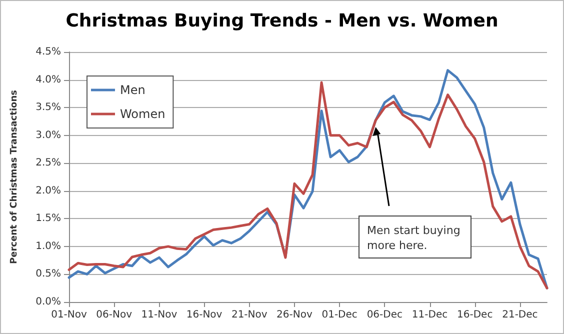  I want to click on legend-label: Women, so click(143, 114).